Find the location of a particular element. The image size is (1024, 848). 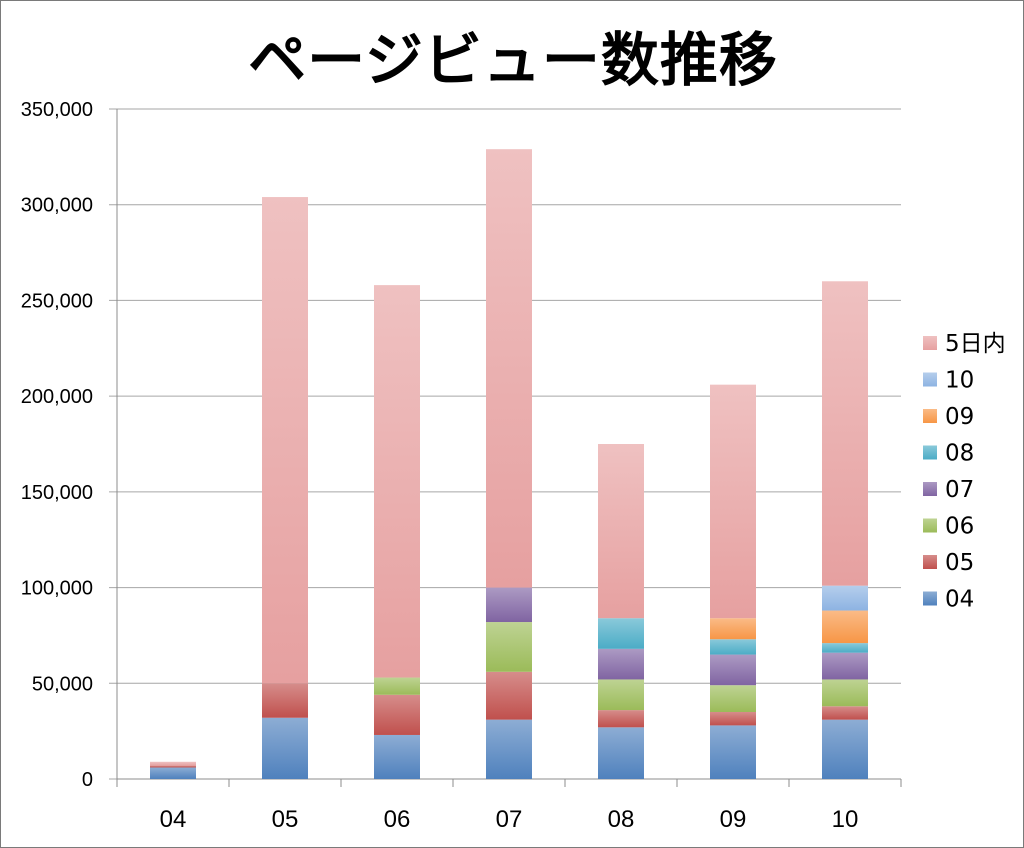

y-tick-label: 50,000 is located at coordinates (62, 684).